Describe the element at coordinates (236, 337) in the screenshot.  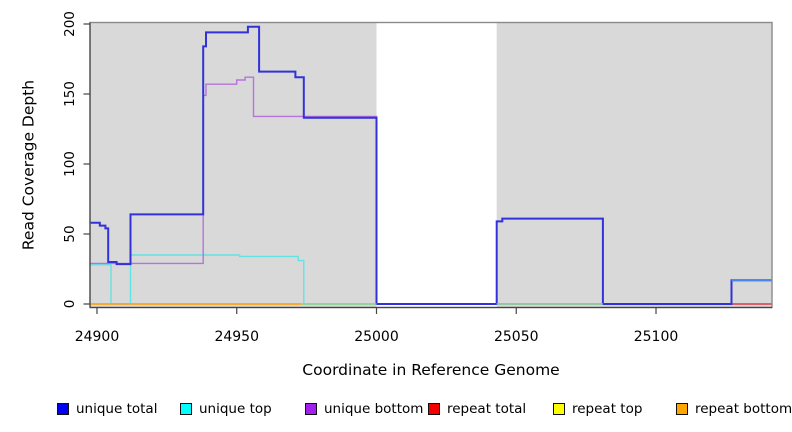
I see `x-tick-label: 24950` at that location.